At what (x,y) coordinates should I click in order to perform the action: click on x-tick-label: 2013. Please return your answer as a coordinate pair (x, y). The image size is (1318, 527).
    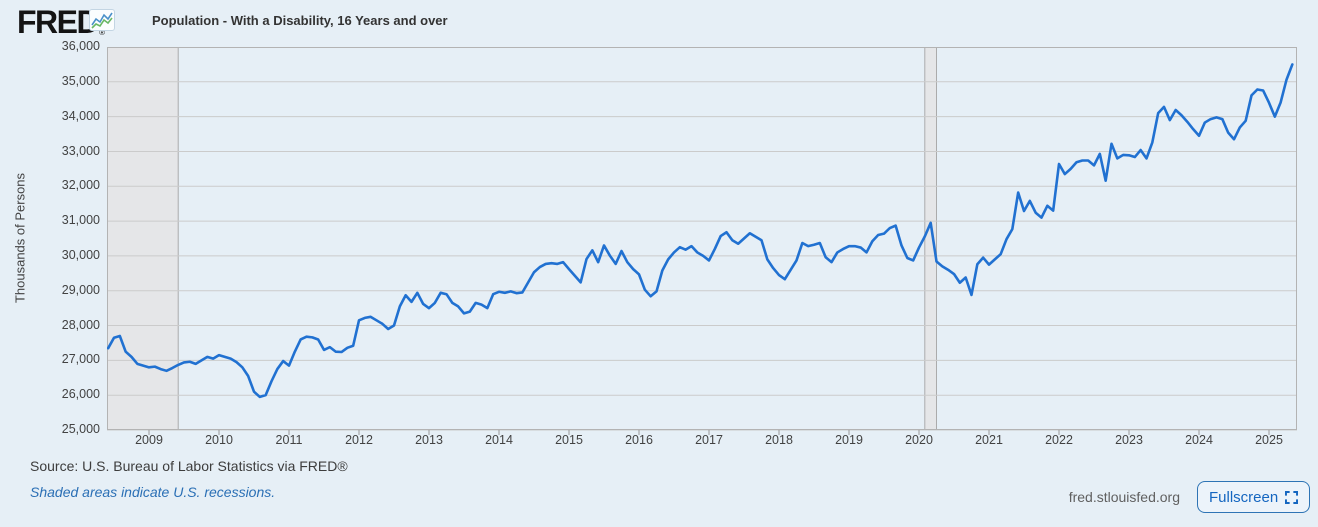
    Looking at the image, I should click on (429, 440).